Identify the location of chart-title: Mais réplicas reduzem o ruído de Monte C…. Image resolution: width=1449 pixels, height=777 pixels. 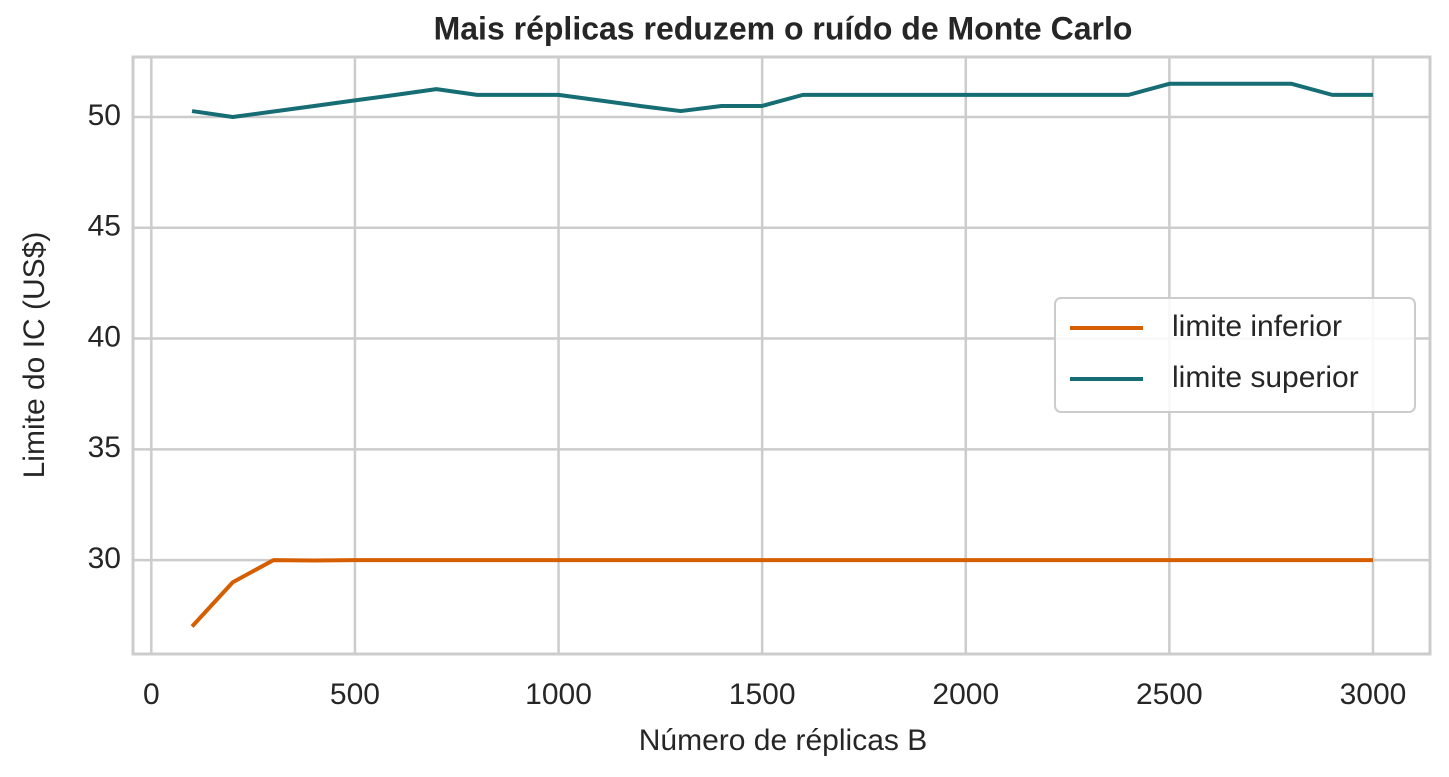
(783, 28).